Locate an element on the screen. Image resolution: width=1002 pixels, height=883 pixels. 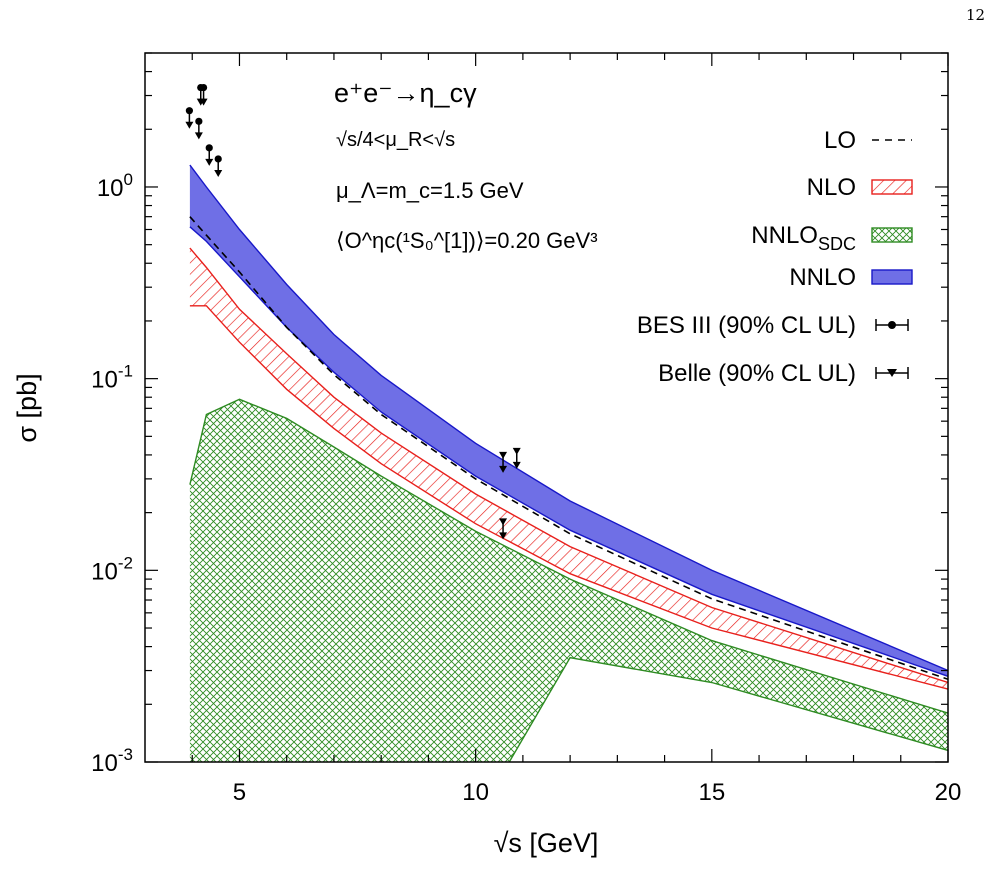
y-axis-label: σ [pb] is located at coordinates (27, 407).